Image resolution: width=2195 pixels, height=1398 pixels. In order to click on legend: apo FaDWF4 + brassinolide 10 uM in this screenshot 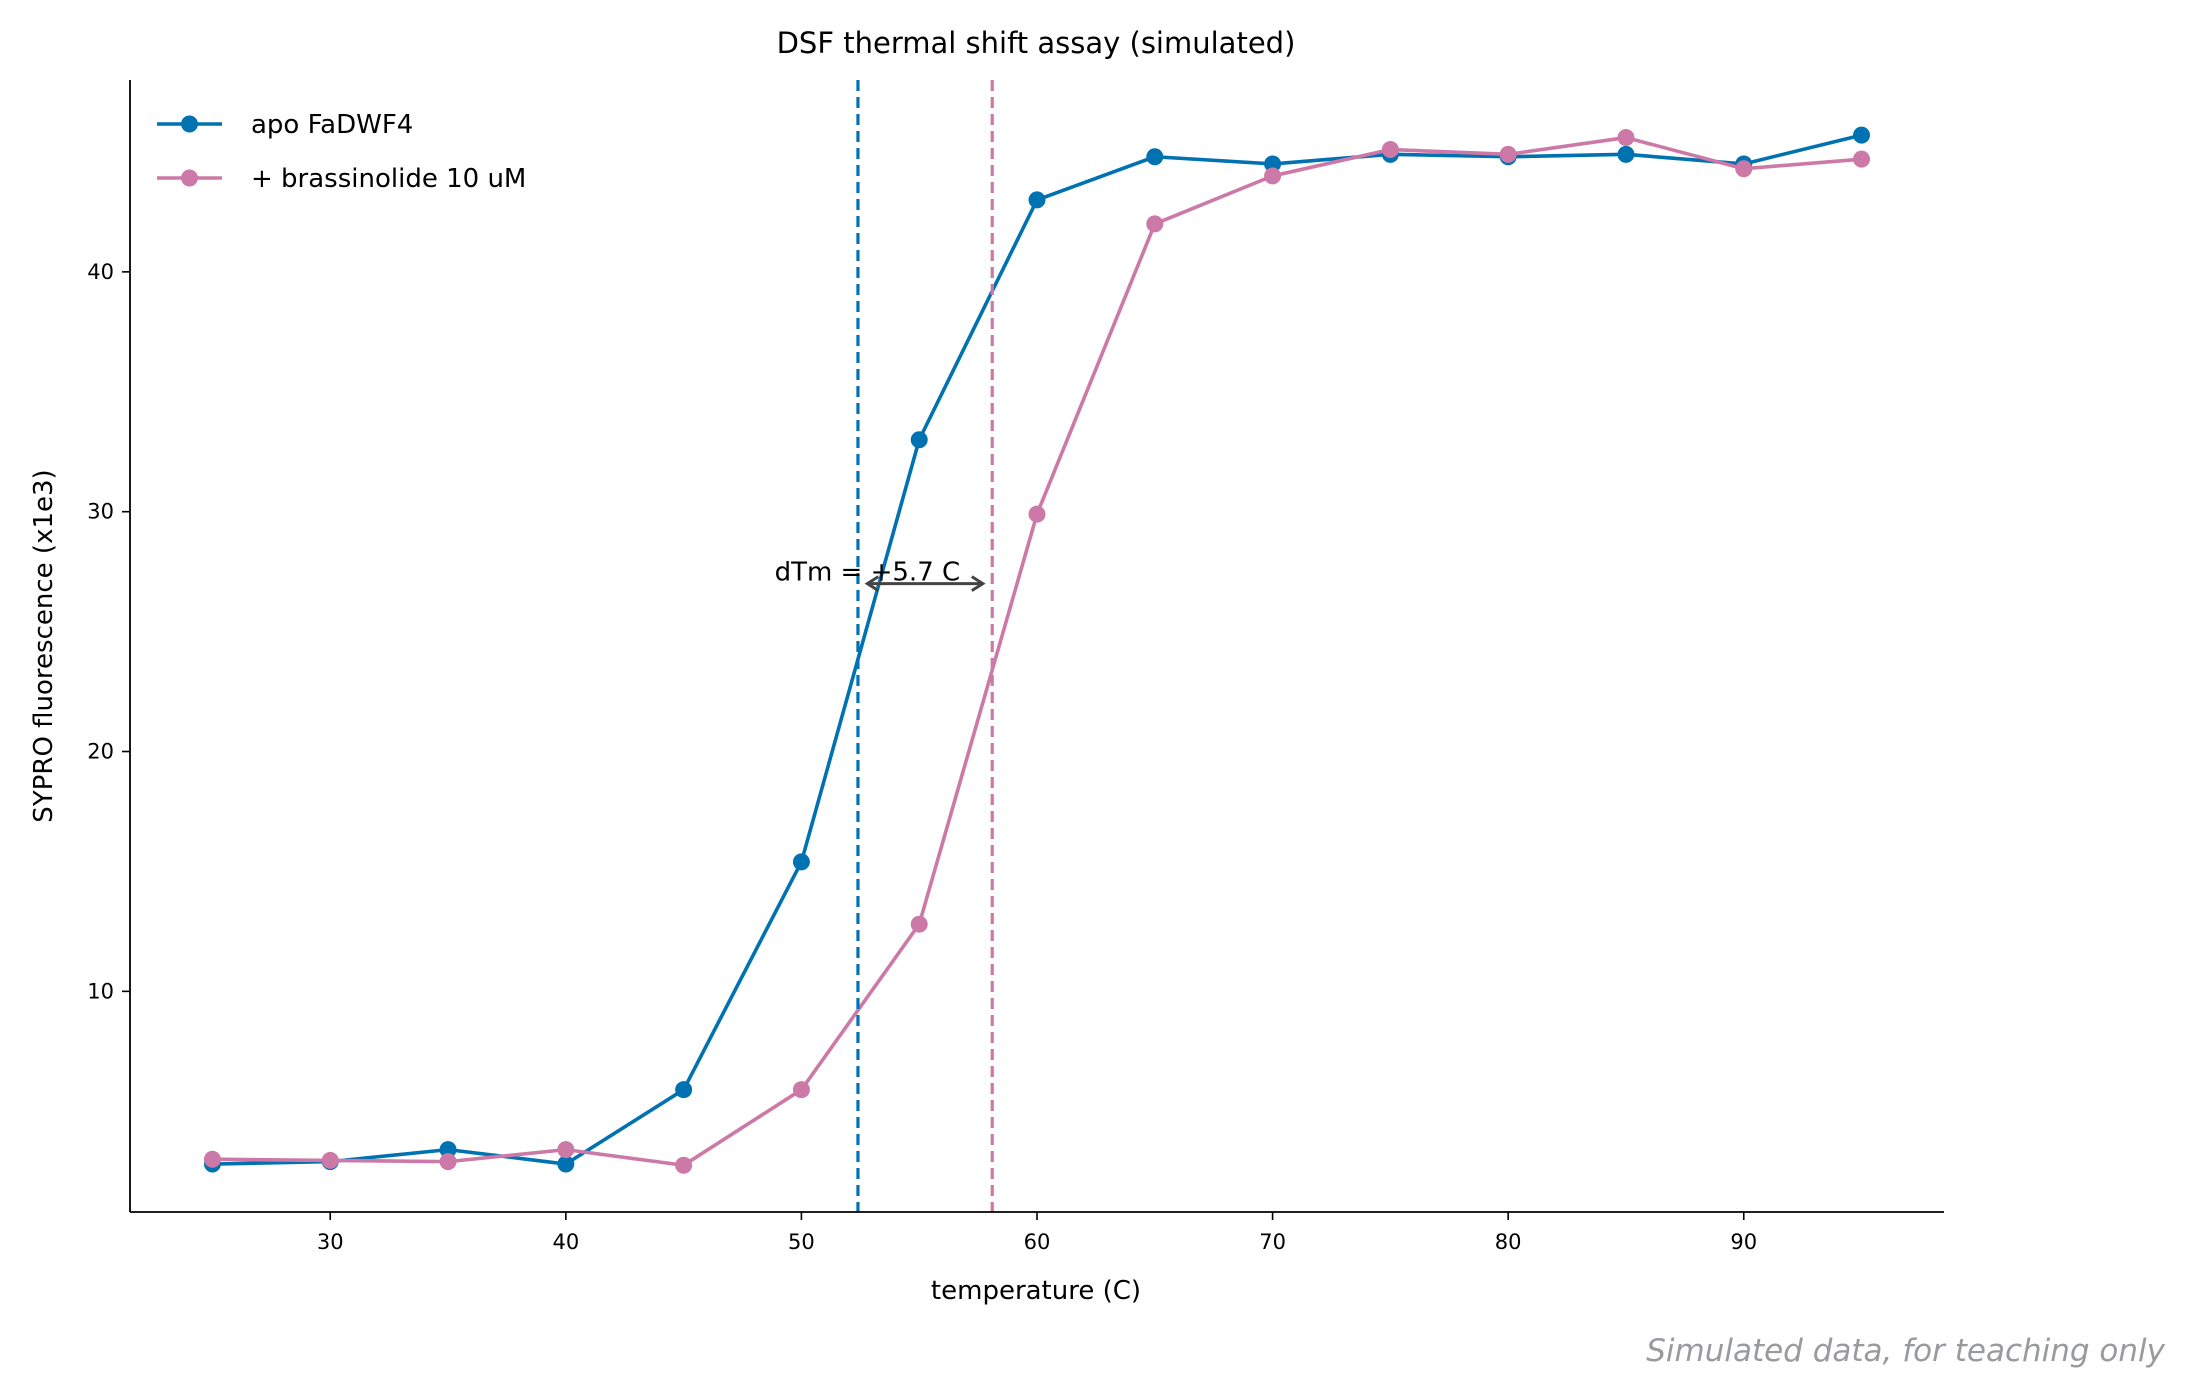, I will do `click(341, 152)`.